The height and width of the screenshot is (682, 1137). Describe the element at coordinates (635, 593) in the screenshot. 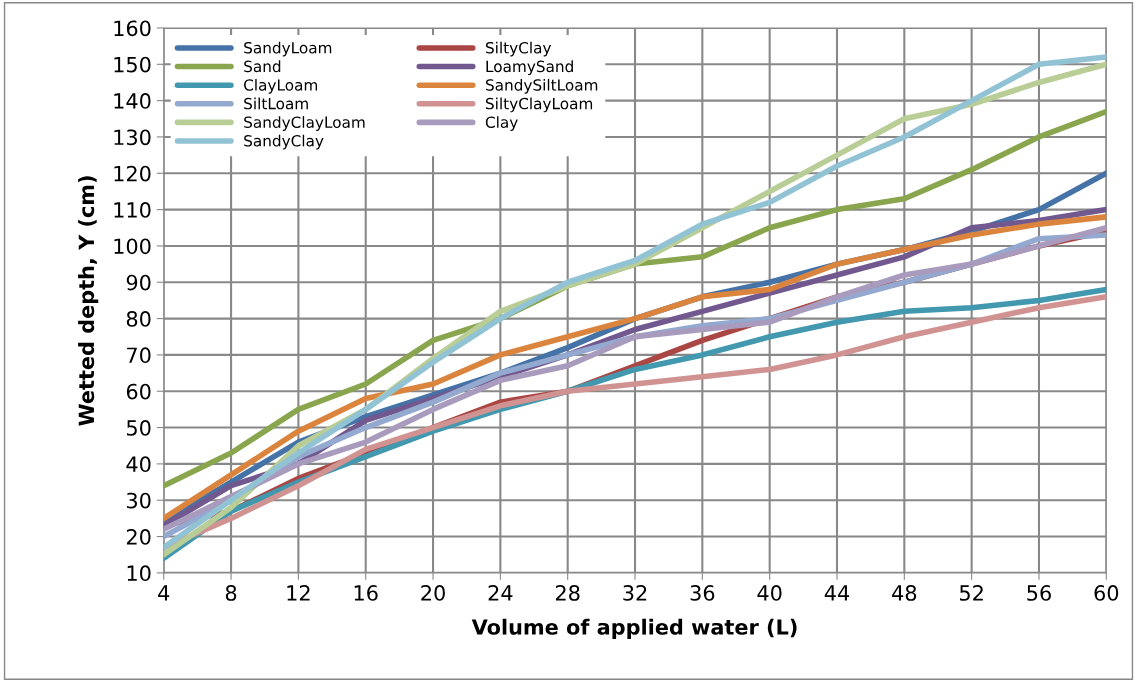

I see `x-tick-label: 32` at that location.